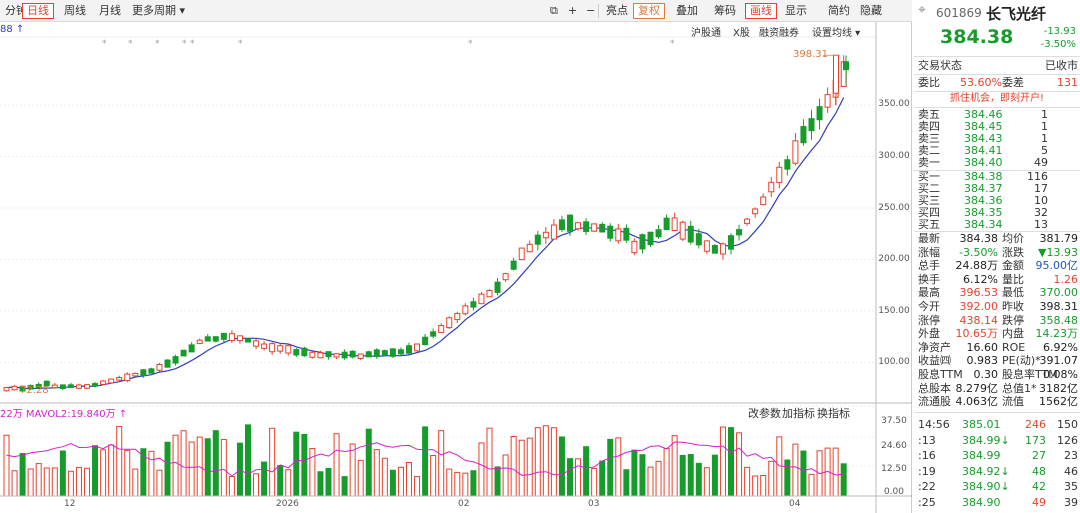  I want to click on open-account-link: 抓住机会，即刻开户!, so click(996, 98).